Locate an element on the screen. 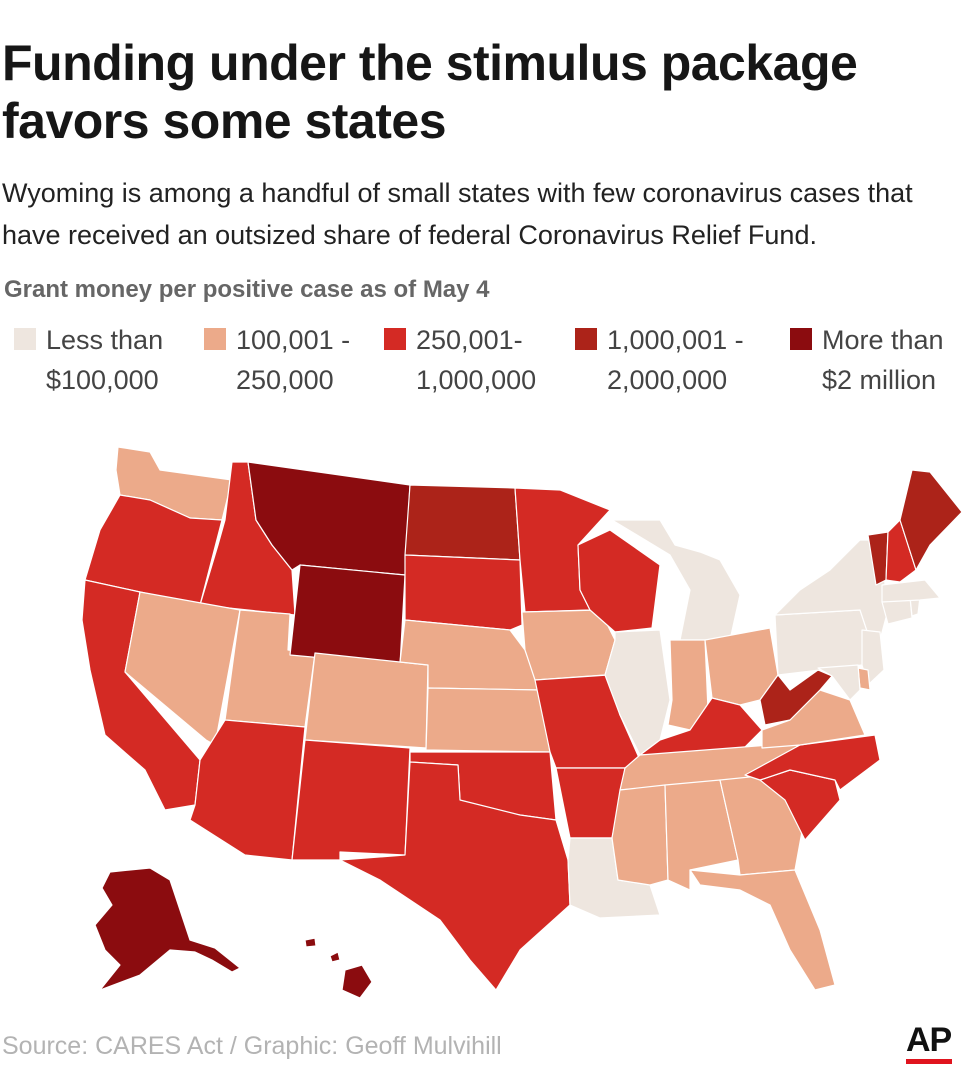  legend-item-less-than-100k: Less than $100,000 is located at coordinates (88, 360).